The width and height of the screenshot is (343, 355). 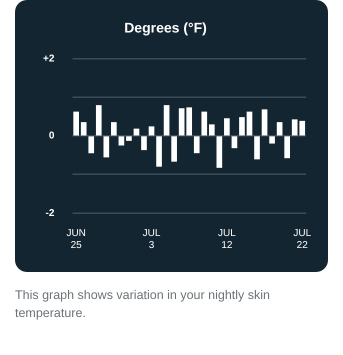 I want to click on chart-title: Degrees (°F), so click(x=165, y=27).